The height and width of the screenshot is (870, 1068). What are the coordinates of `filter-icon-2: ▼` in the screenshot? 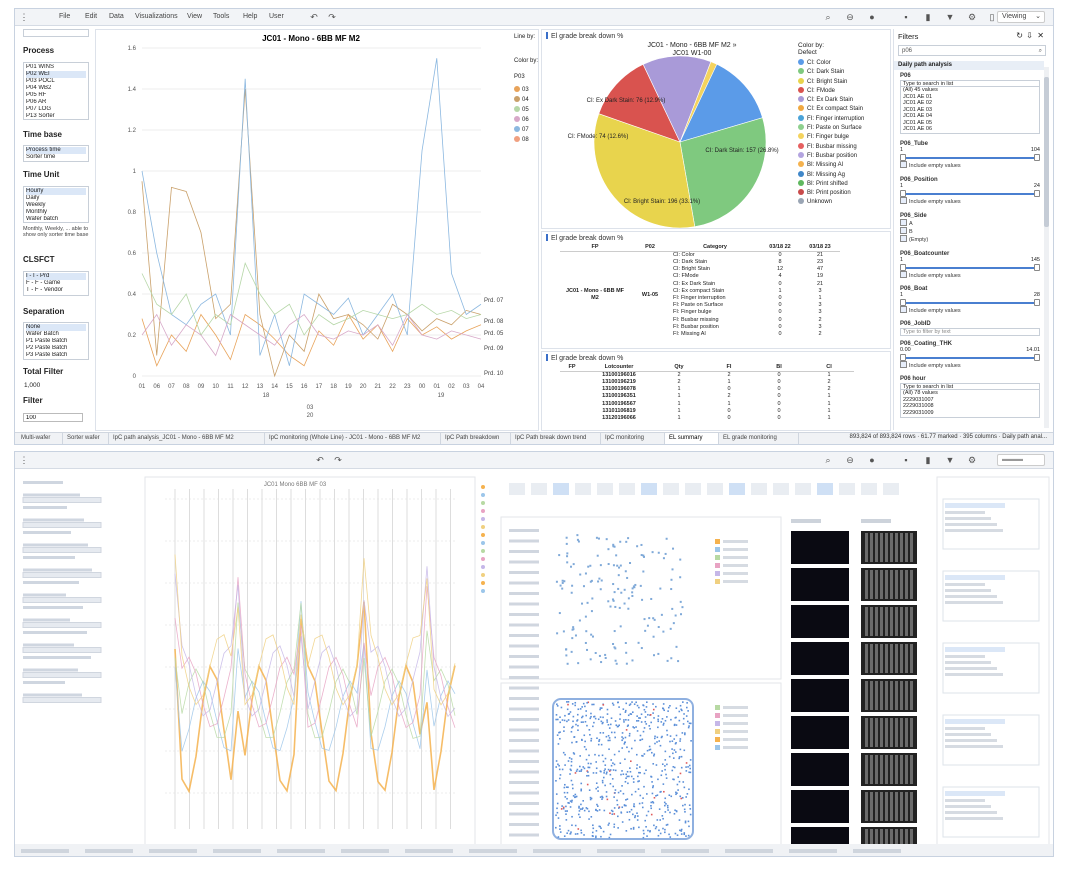 It's located at (950, 460).